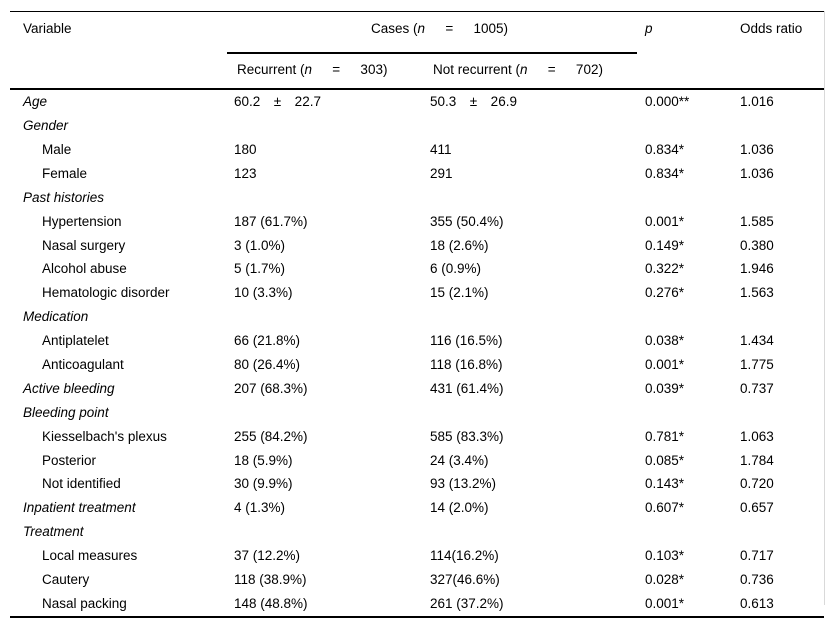 The width and height of the screenshot is (835, 618). I want to click on table-row: Gender, so click(417, 126).